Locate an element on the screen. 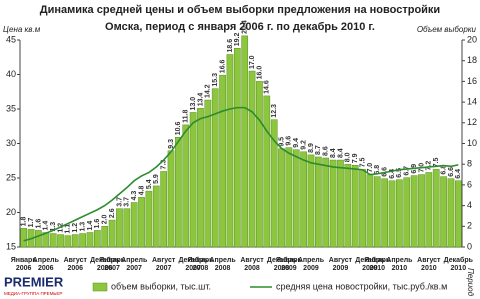 The image size is (480, 299). x-tick-label: Август 2006 is located at coordinates (75, 264).